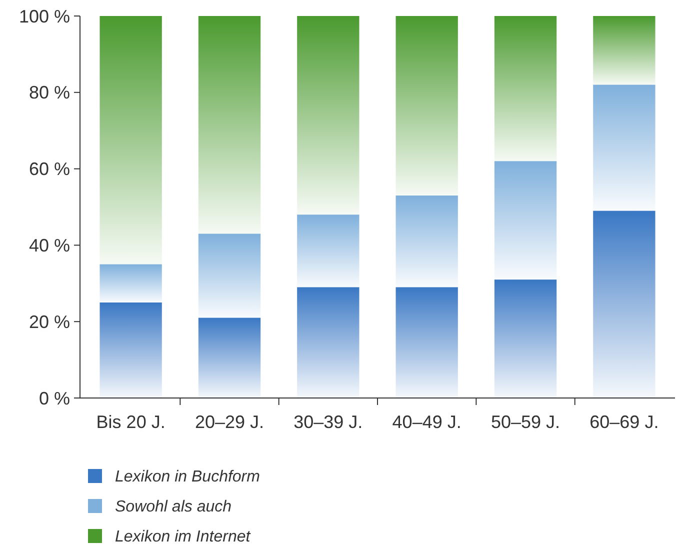 The width and height of the screenshot is (685, 546). Describe the element at coordinates (49, 246) in the screenshot. I see `y-tick-label: 40 %` at that location.